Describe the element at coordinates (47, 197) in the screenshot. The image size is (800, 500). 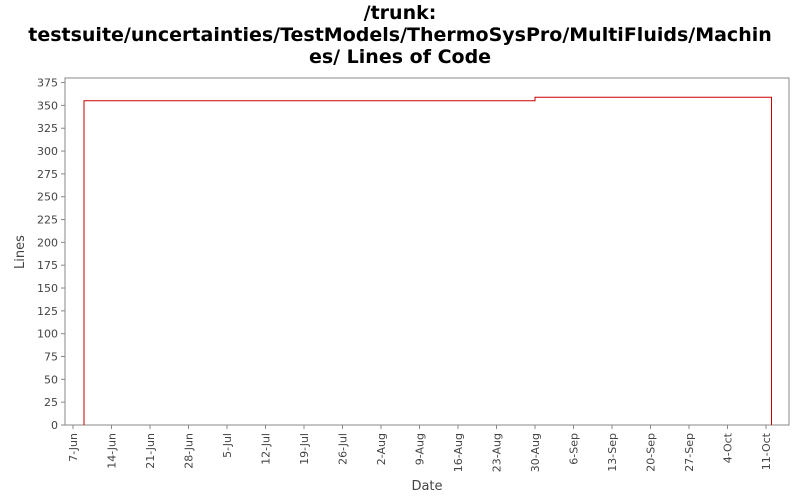
I see `y-tick-label: 250` at that location.